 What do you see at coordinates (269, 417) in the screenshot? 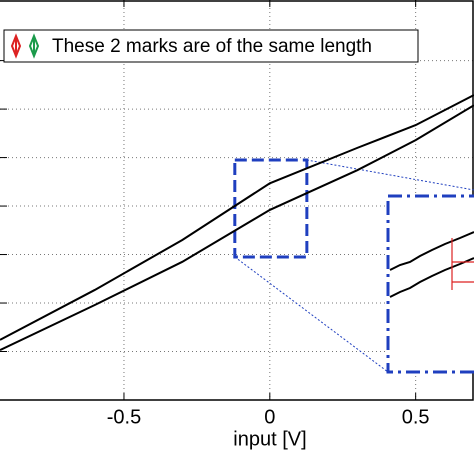
I see `x-tick-label: 0` at bounding box center [269, 417].